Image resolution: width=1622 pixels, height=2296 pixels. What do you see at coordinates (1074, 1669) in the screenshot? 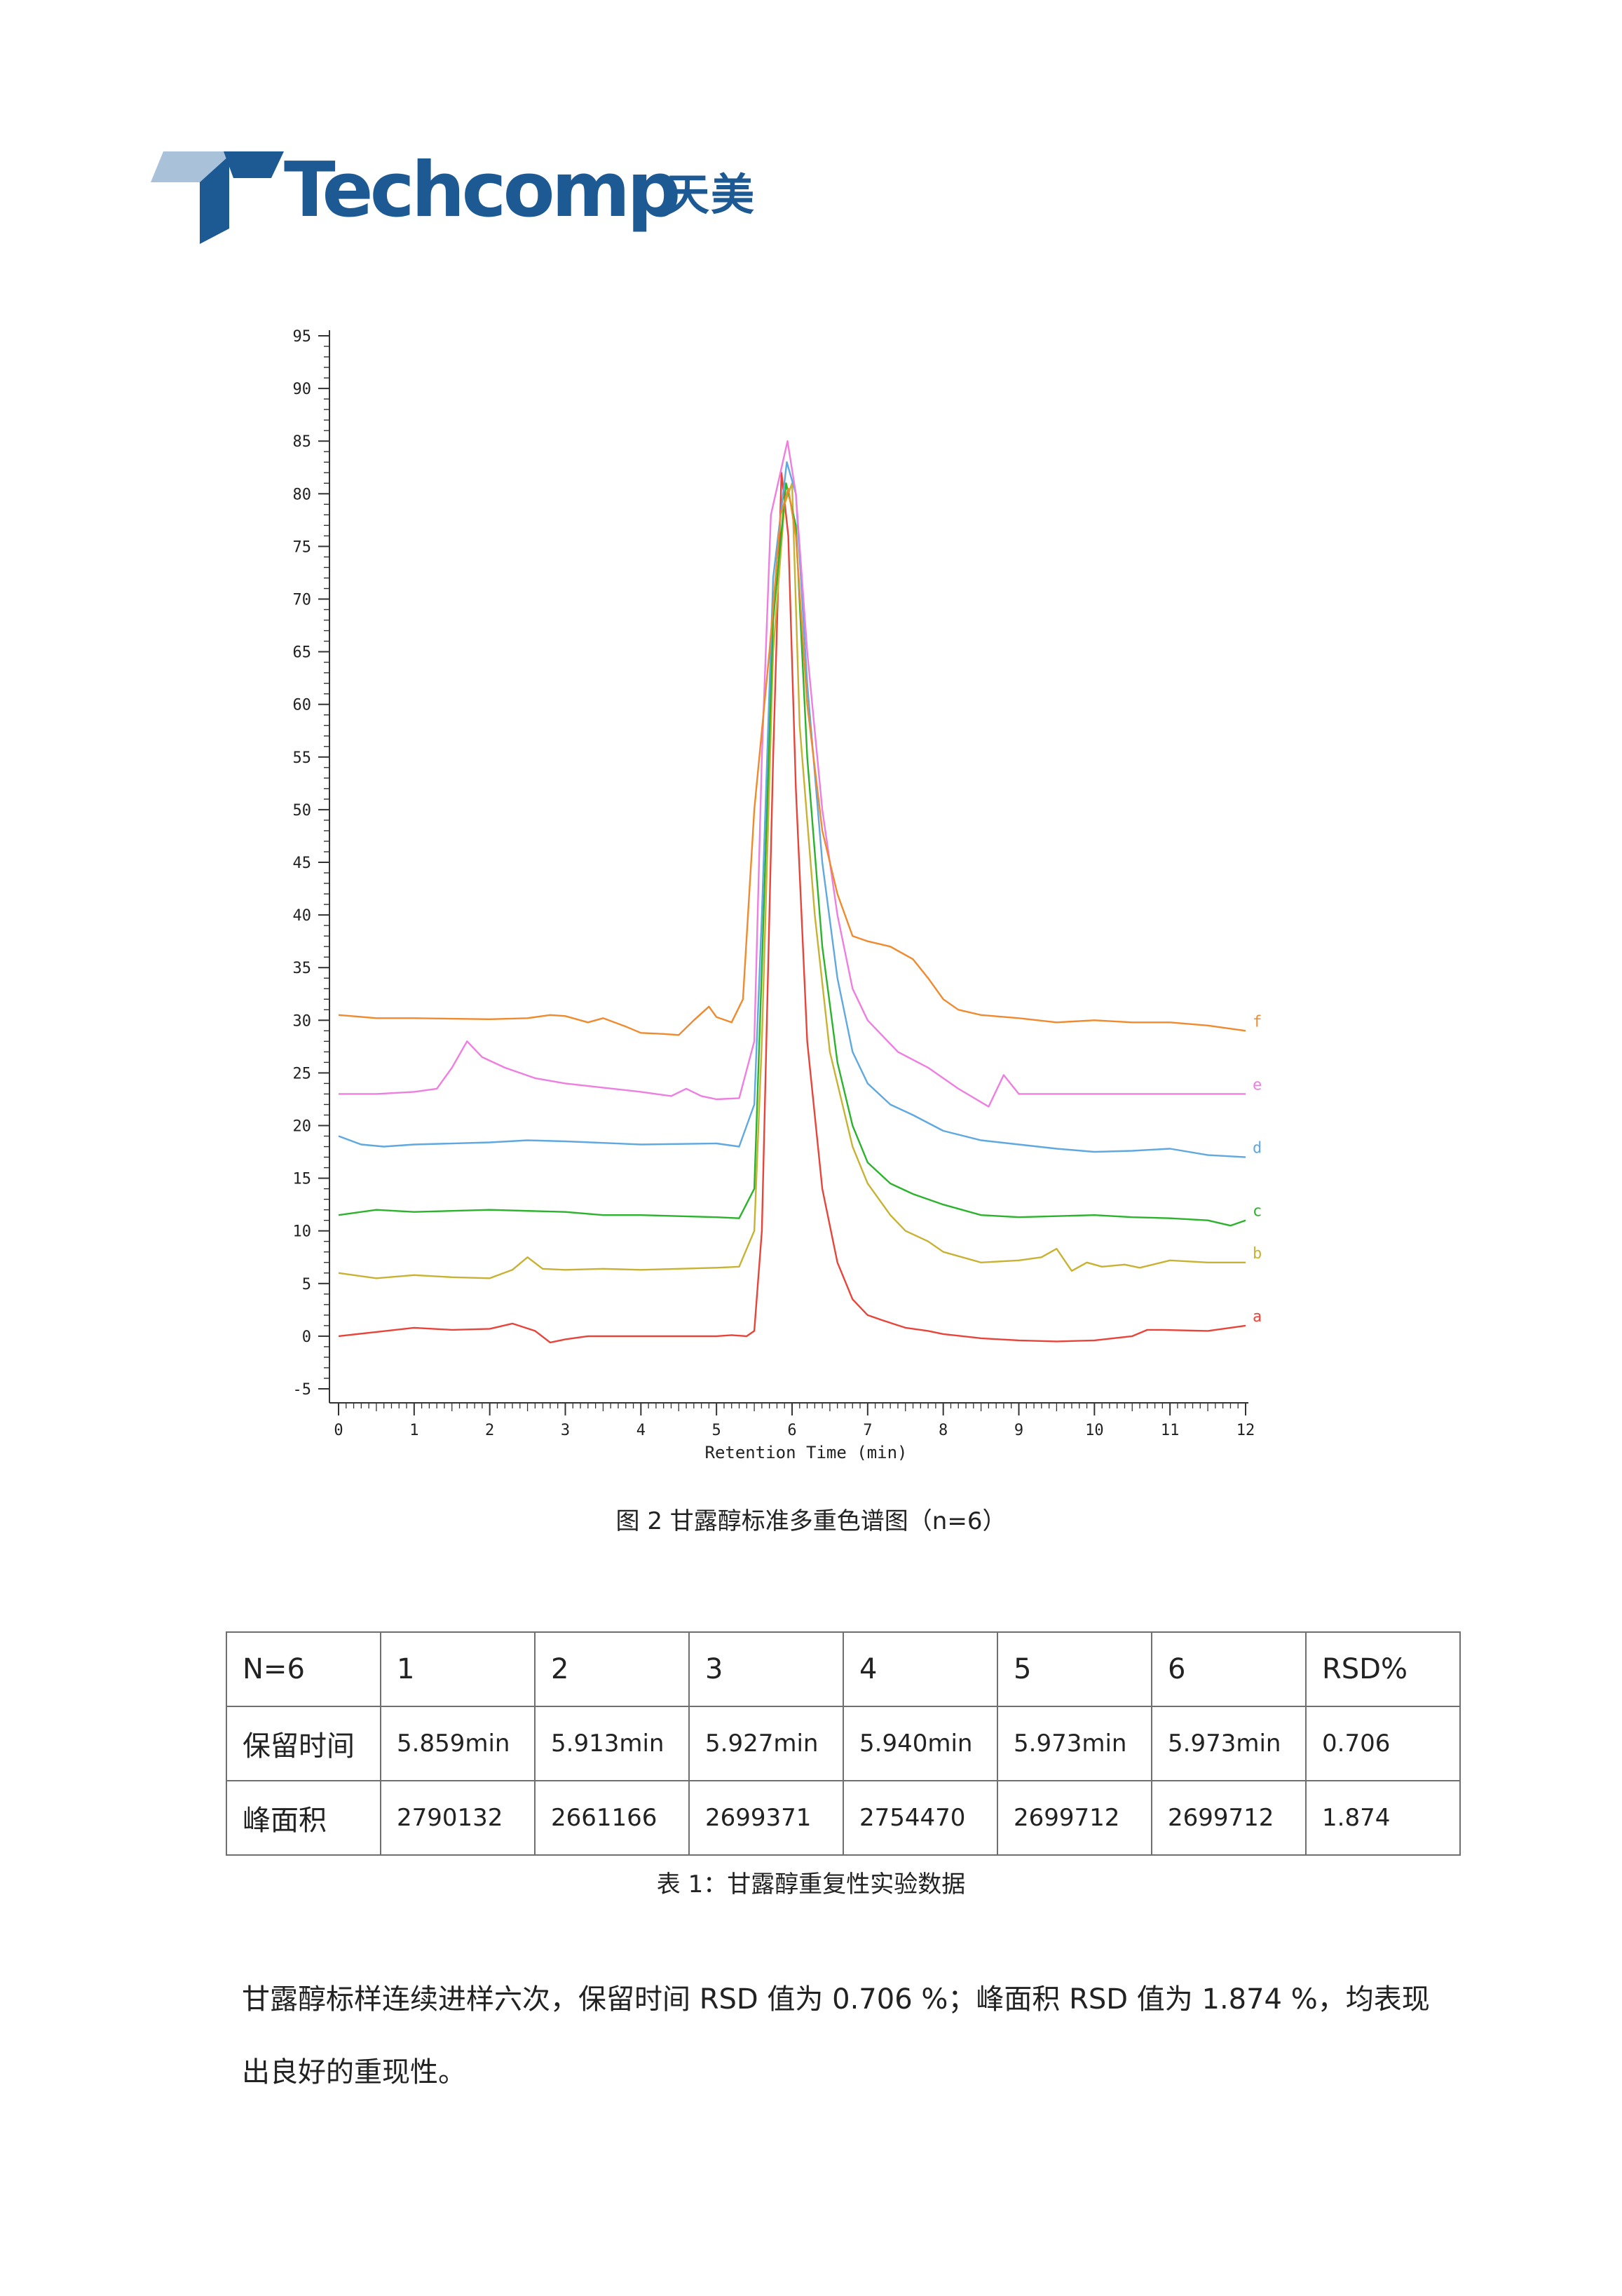
I see `table-header-cell: 5` at bounding box center [1074, 1669].